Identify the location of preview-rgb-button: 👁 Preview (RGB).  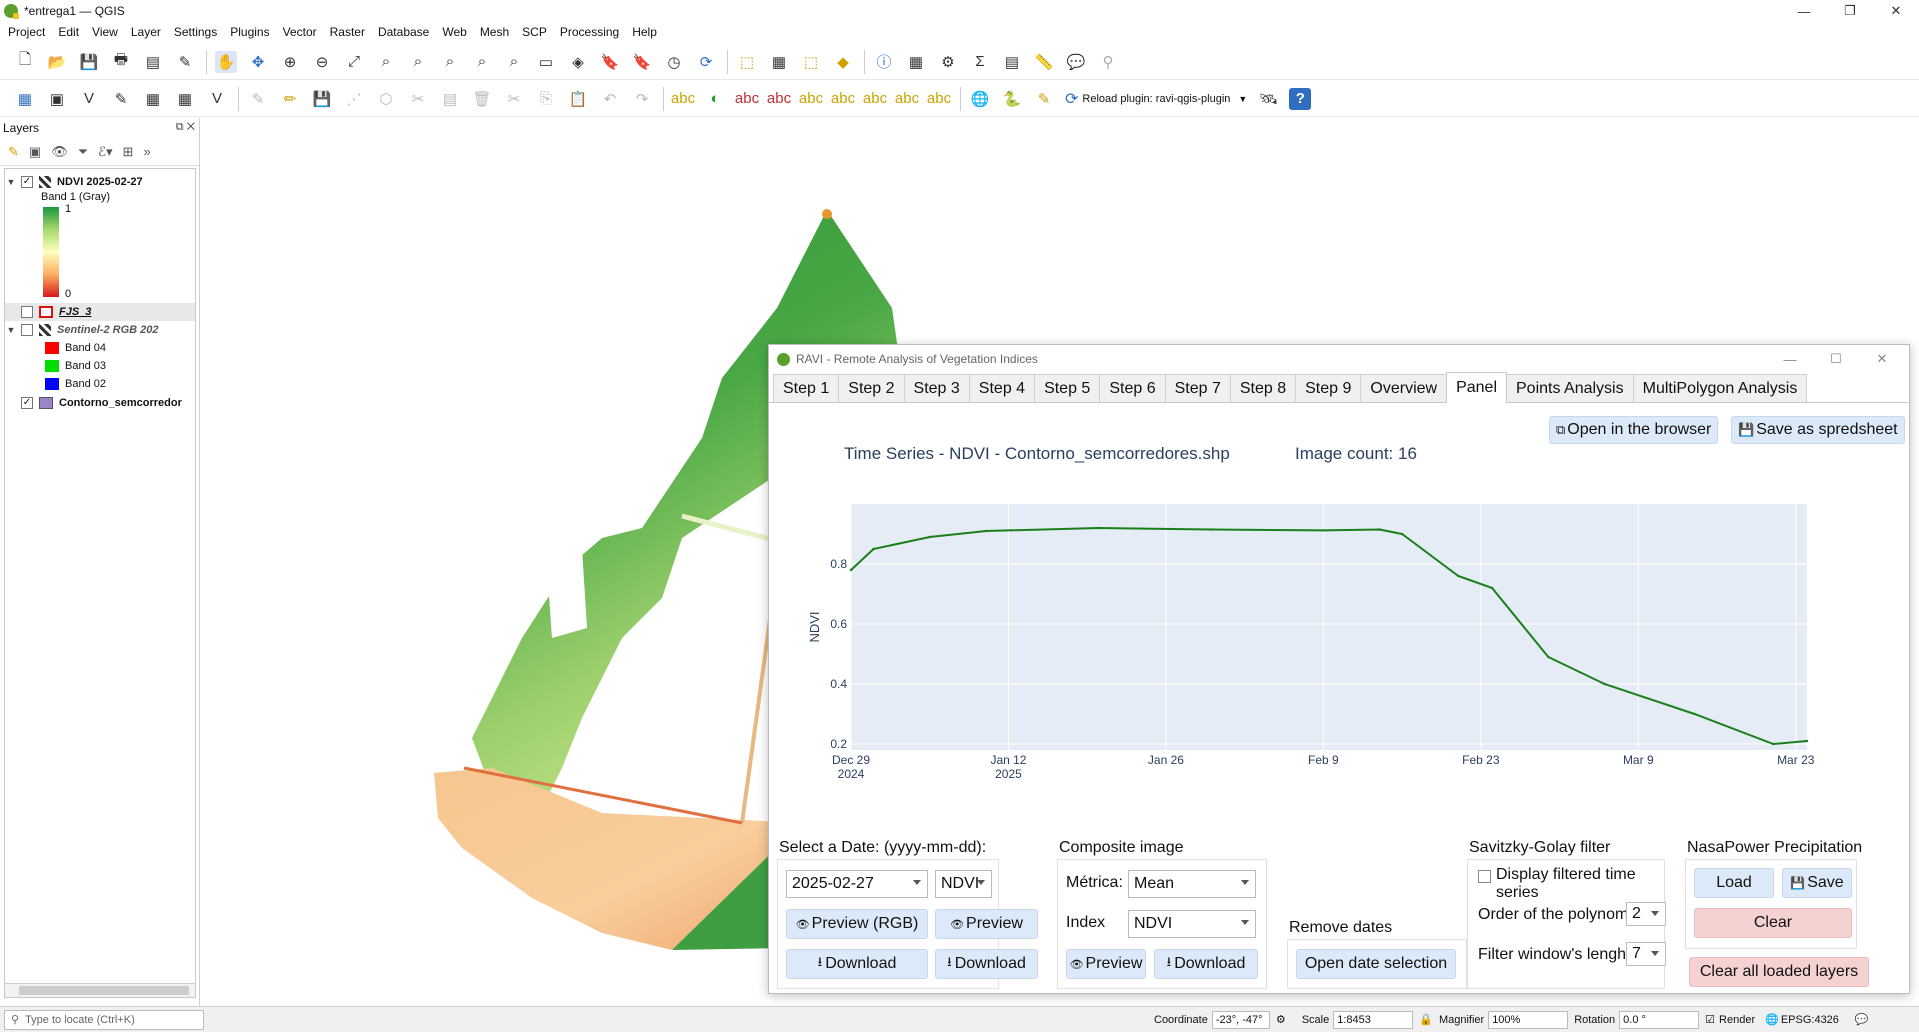
(857, 924).